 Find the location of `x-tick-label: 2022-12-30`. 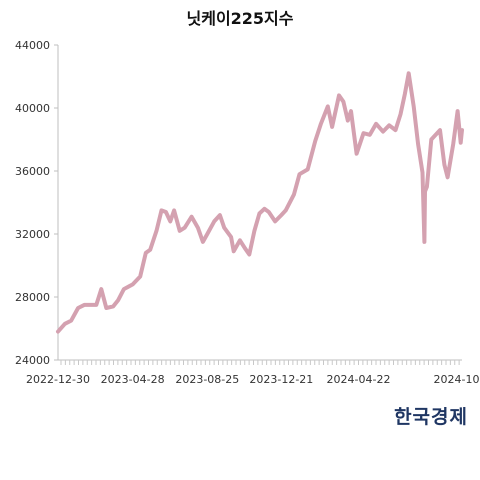

x-tick-label: 2022-12-30 is located at coordinates (58, 379).